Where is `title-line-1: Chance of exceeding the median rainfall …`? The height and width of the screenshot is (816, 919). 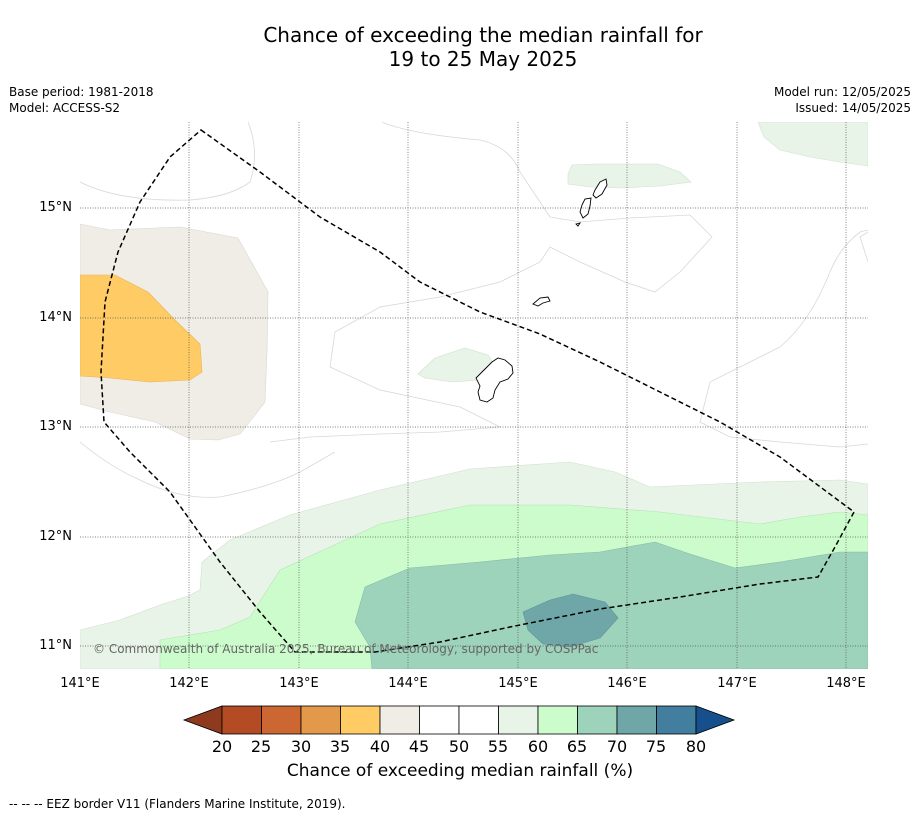
title-line-1: Chance of exceeding the median rainfall … is located at coordinates (483, 35).